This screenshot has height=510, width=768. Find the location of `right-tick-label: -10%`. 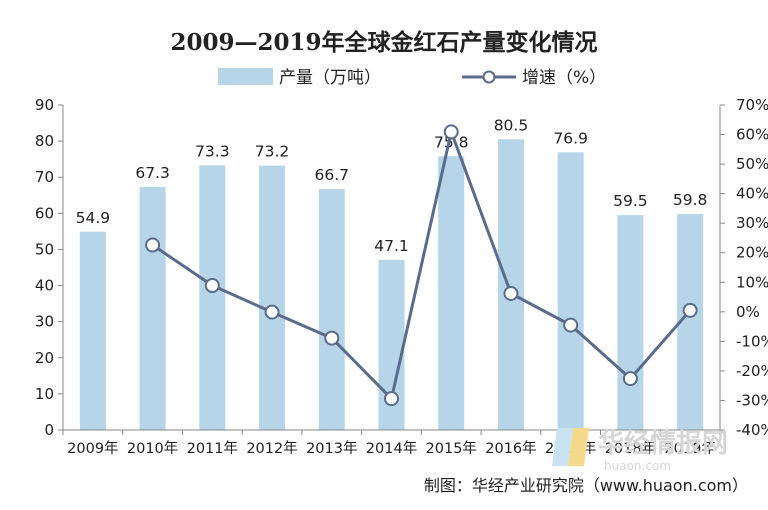

right-tick-label: -10% is located at coordinates (752, 341).